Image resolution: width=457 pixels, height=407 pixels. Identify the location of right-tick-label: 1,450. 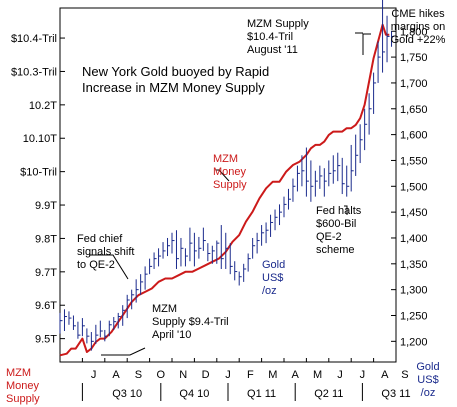
(414, 213).